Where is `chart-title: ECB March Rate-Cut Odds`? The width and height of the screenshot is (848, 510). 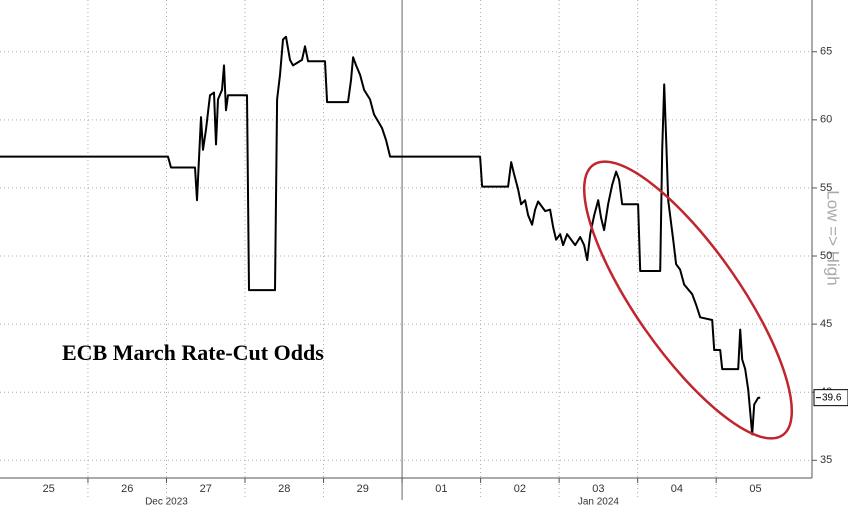
chart-title: ECB March Rate-Cut Odds is located at coordinates (193, 352).